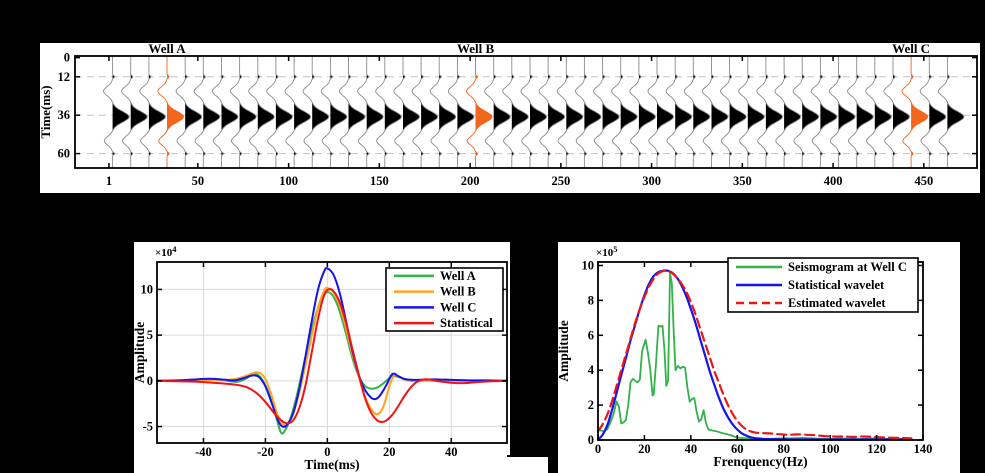  What do you see at coordinates (265, 452) in the screenshot?
I see `x-tick-label: -20` at bounding box center [265, 452].